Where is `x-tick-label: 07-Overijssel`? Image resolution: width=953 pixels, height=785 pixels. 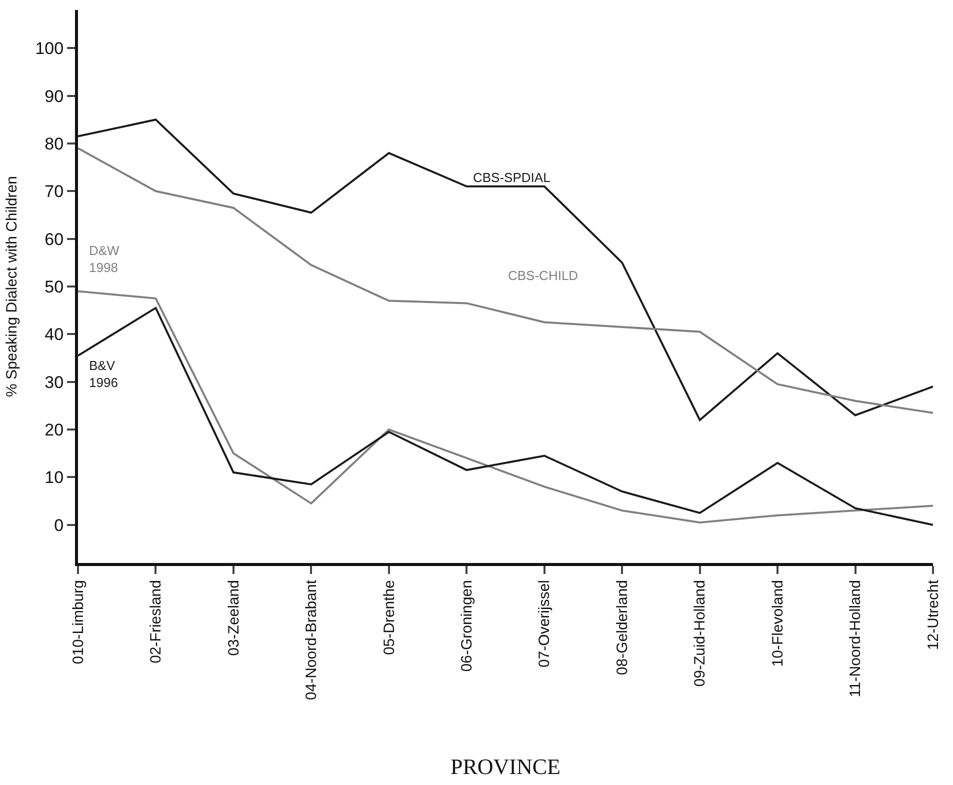 x-tick-label: 07-Overijssel is located at coordinates (545, 624).